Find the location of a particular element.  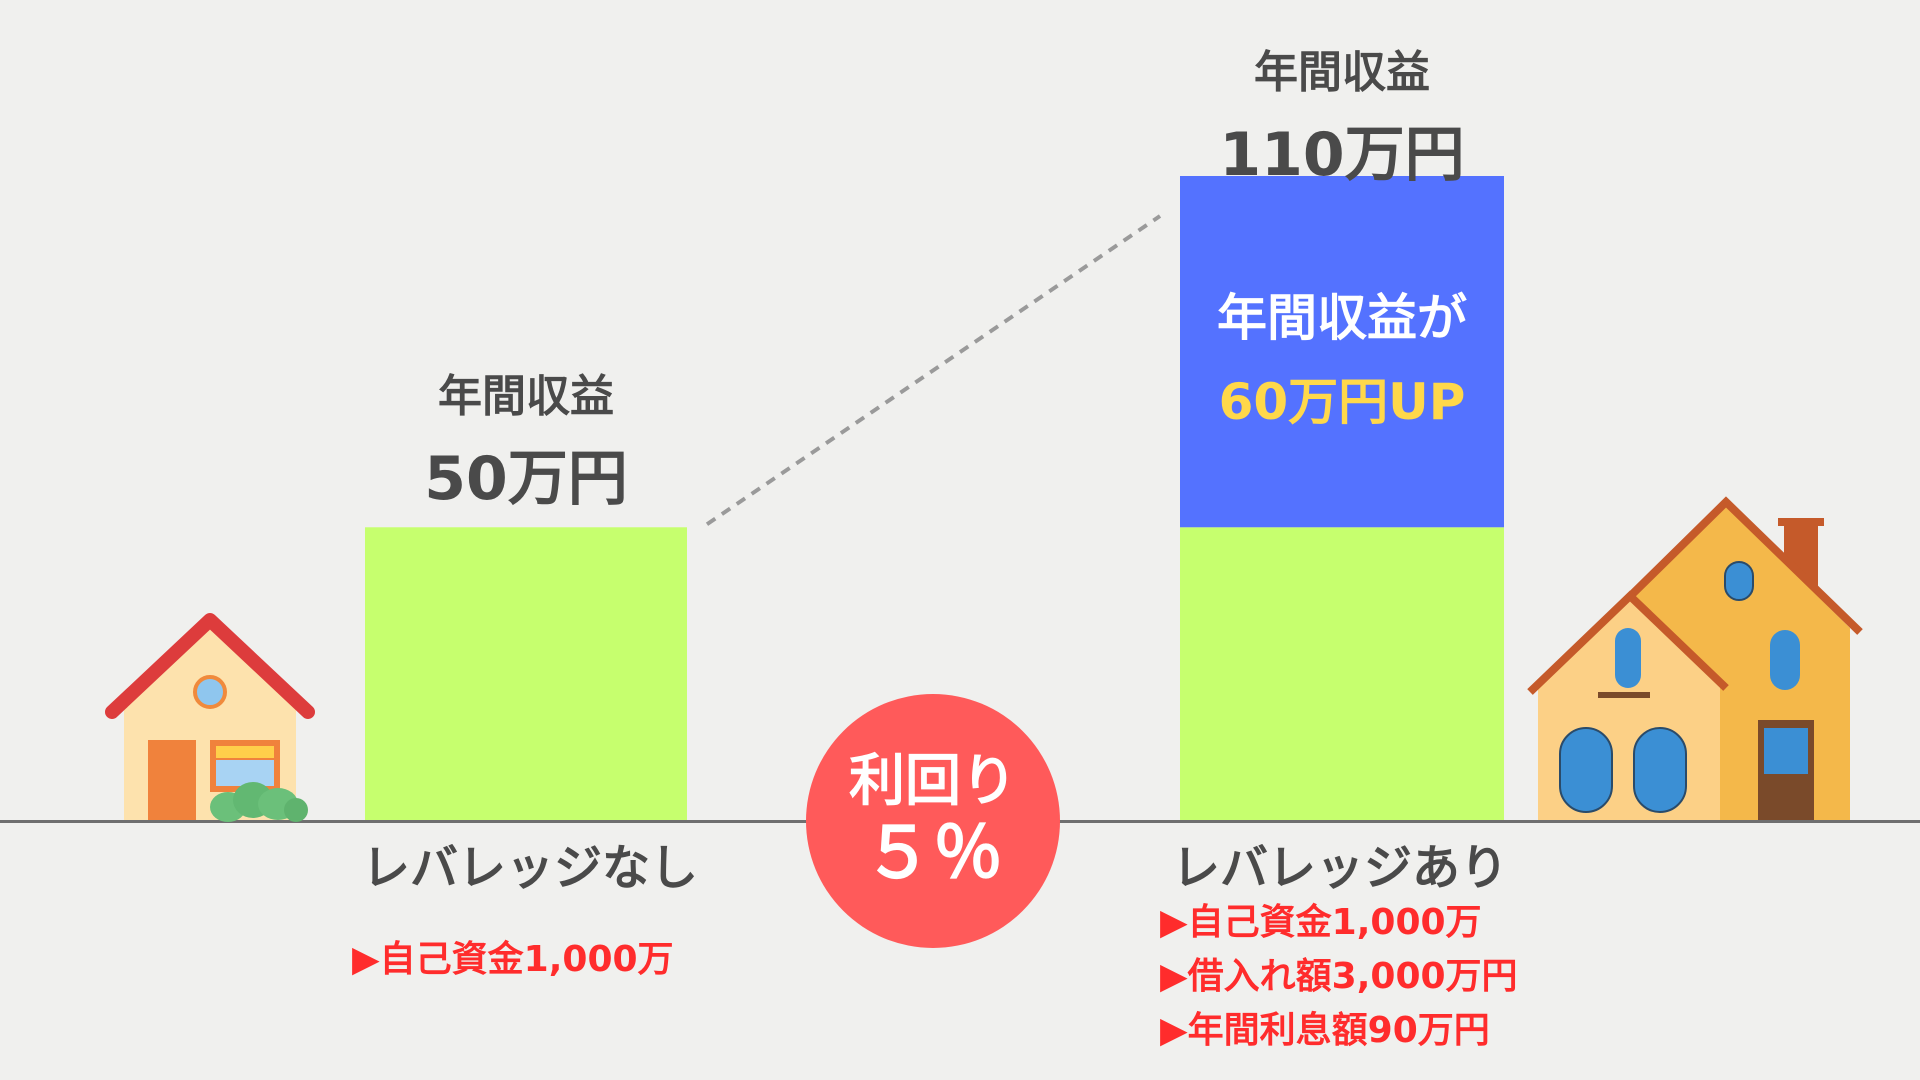

right-category-label: レバレッジあり is located at coordinates (1339, 868).